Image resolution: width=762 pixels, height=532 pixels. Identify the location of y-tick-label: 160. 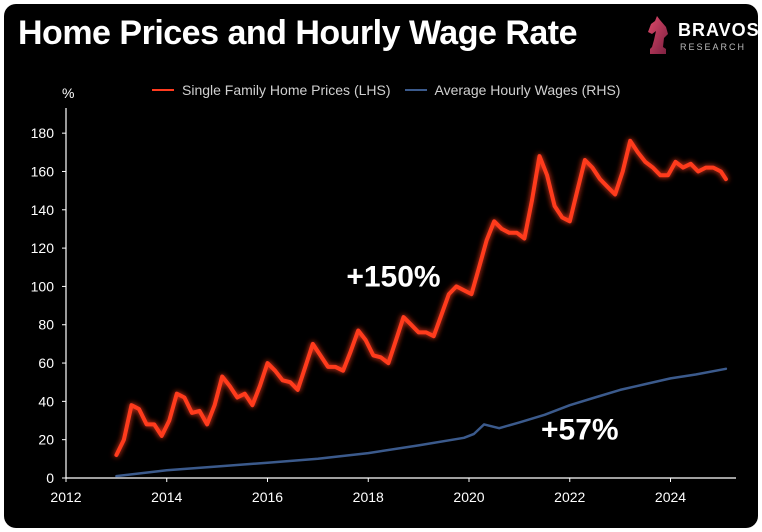
(43, 171).